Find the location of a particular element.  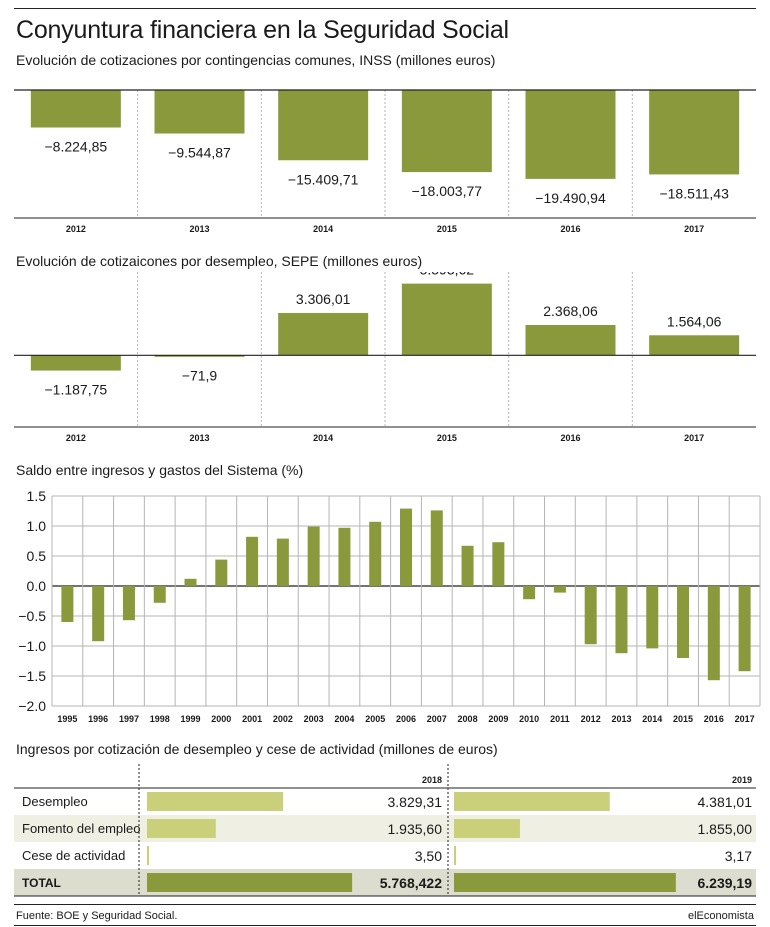

bar-2009 is located at coordinates (498, 564).